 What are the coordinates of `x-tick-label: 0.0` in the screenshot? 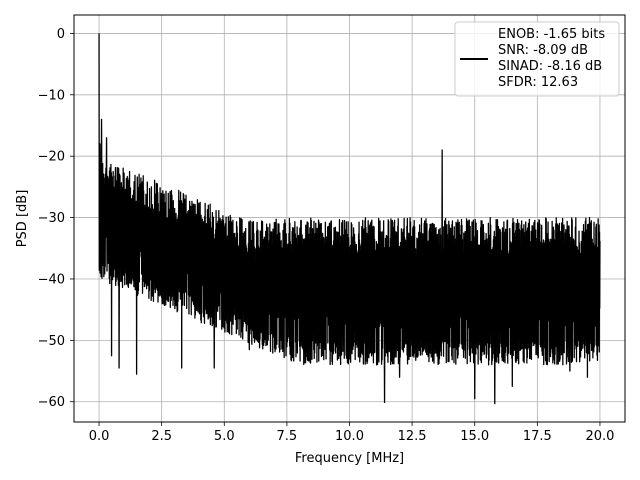 It's located at (99, 436).